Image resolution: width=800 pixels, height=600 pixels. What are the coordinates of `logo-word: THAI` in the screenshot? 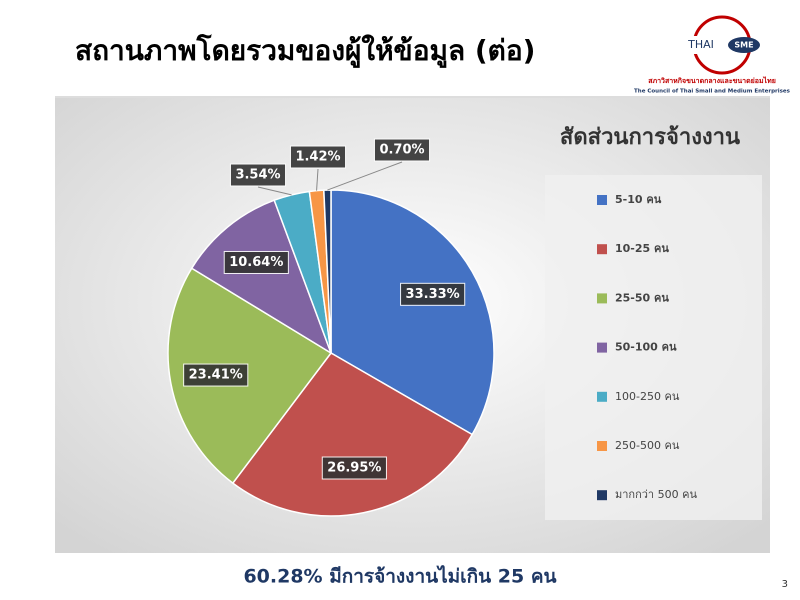 It's located at (700, 44).